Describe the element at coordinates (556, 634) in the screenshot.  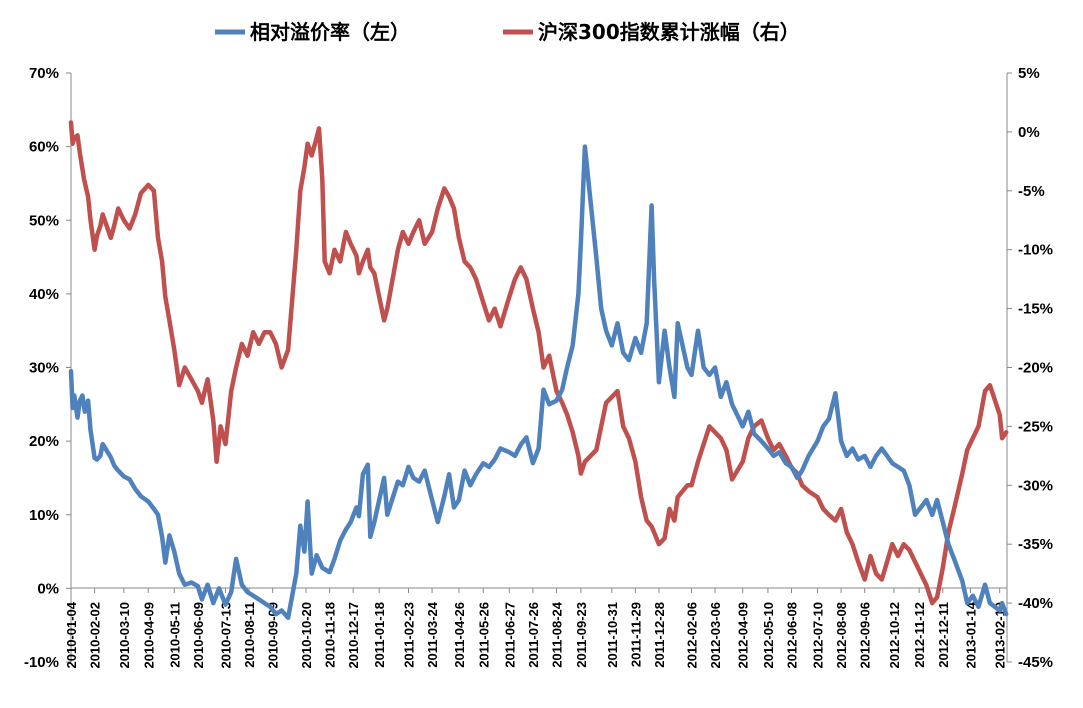
I see `x-axis-tick-label: 2011-08-24` at that location.